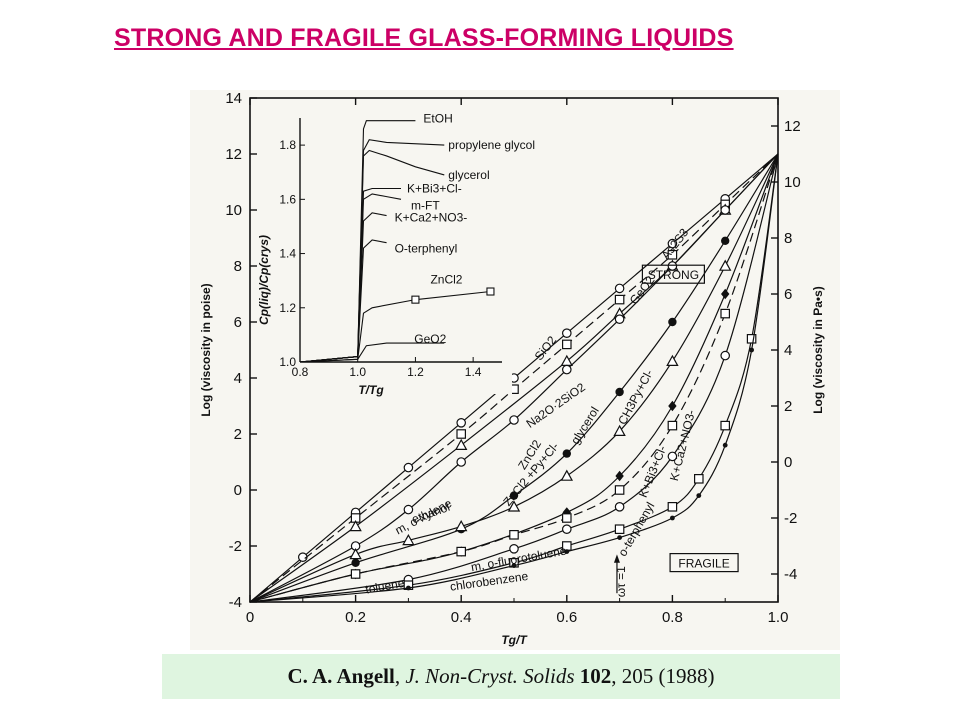 The image size is (960, 720). Describe the element at coordinates (790, 574) in the screenshot. I see `y2-tick-label: -4` at that location.